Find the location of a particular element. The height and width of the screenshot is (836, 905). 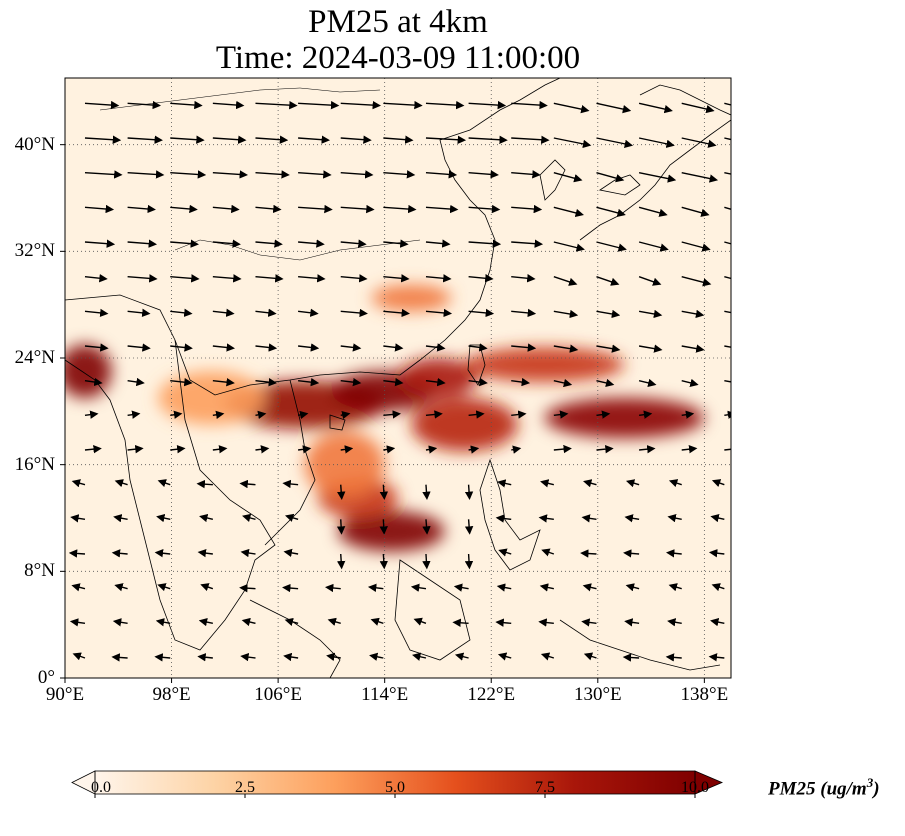

colorbar is located at coordinates (397, 784).